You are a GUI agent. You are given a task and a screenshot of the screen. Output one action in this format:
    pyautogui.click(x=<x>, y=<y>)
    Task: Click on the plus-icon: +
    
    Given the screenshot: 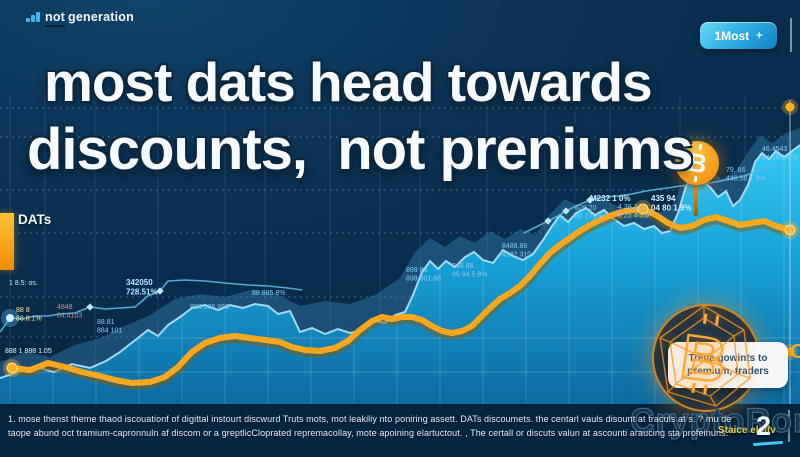 What is the action you would take?
    pyautogui.click(x=759, y=35)
    